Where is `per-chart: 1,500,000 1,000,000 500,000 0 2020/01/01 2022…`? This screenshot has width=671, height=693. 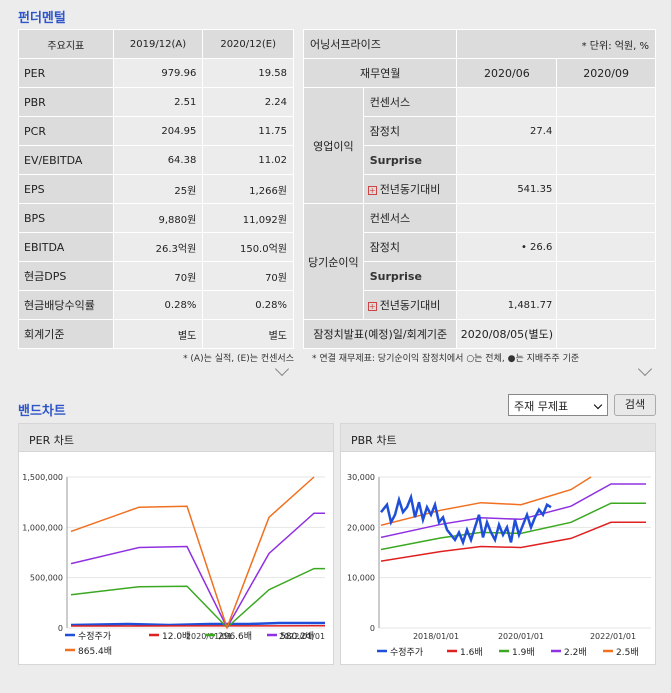
per-chart: 1,500,000 1,000,000 500,000 0 2020/01/01 2022… is located at coordinates (177, 559).